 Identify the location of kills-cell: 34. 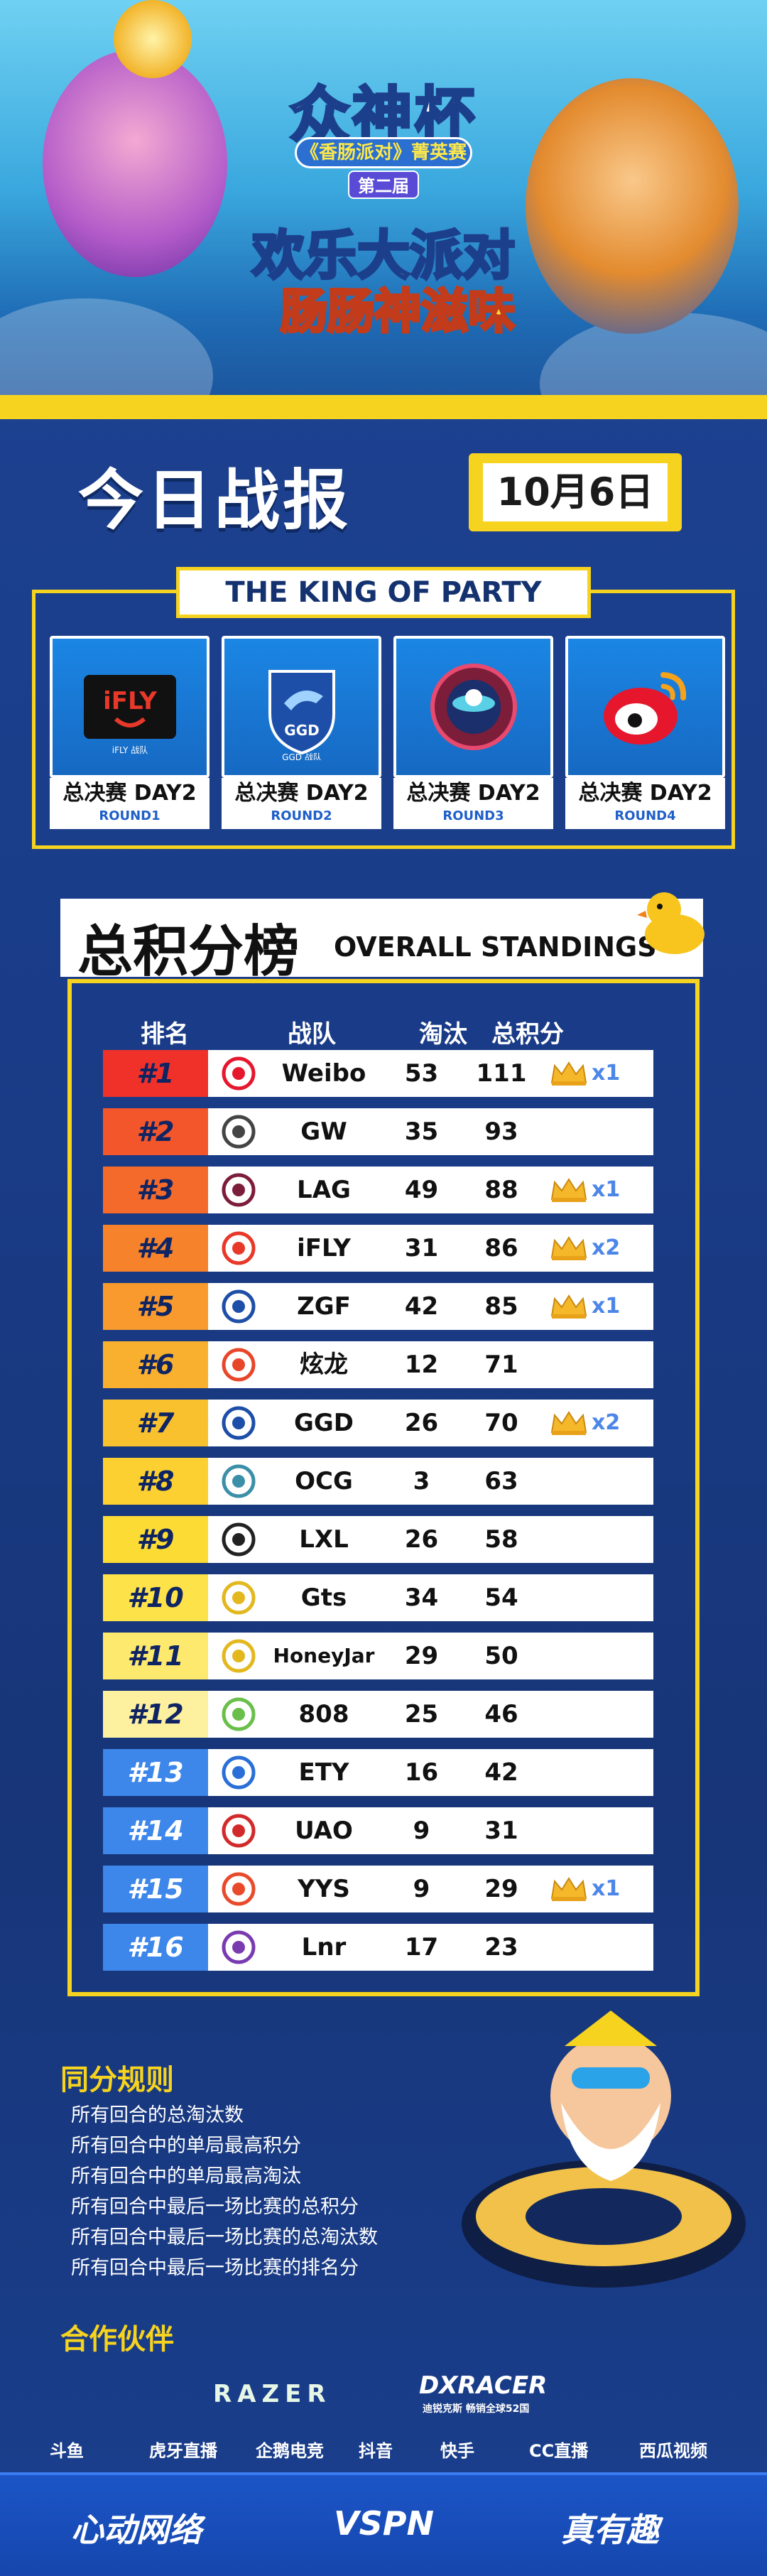
(422, 1598).